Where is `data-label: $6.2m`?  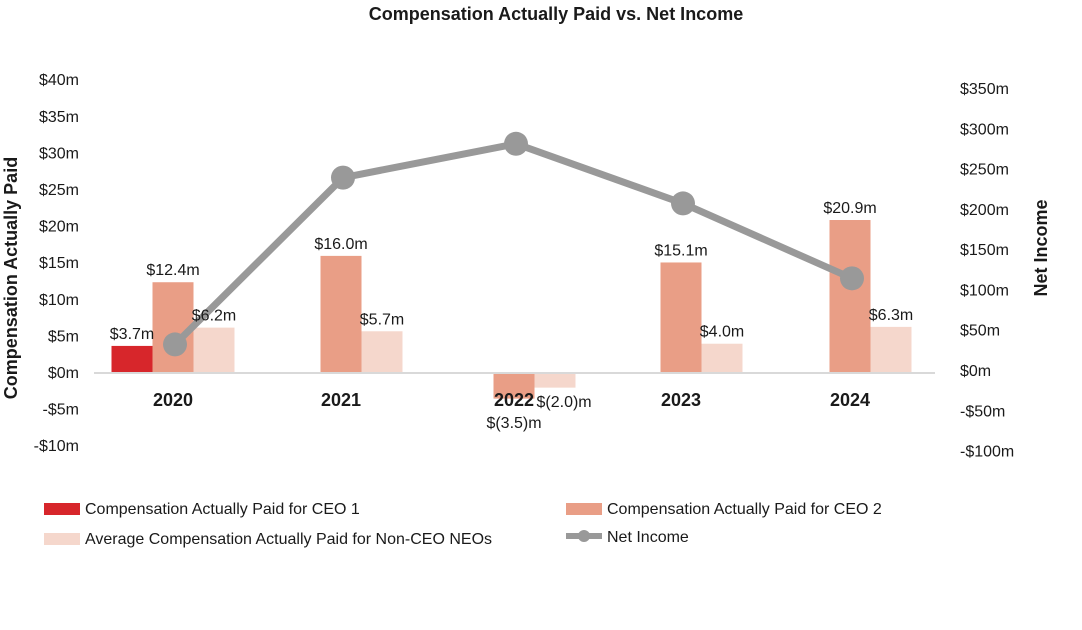 data-label: $6.2m is located at coordinates (214, 316).